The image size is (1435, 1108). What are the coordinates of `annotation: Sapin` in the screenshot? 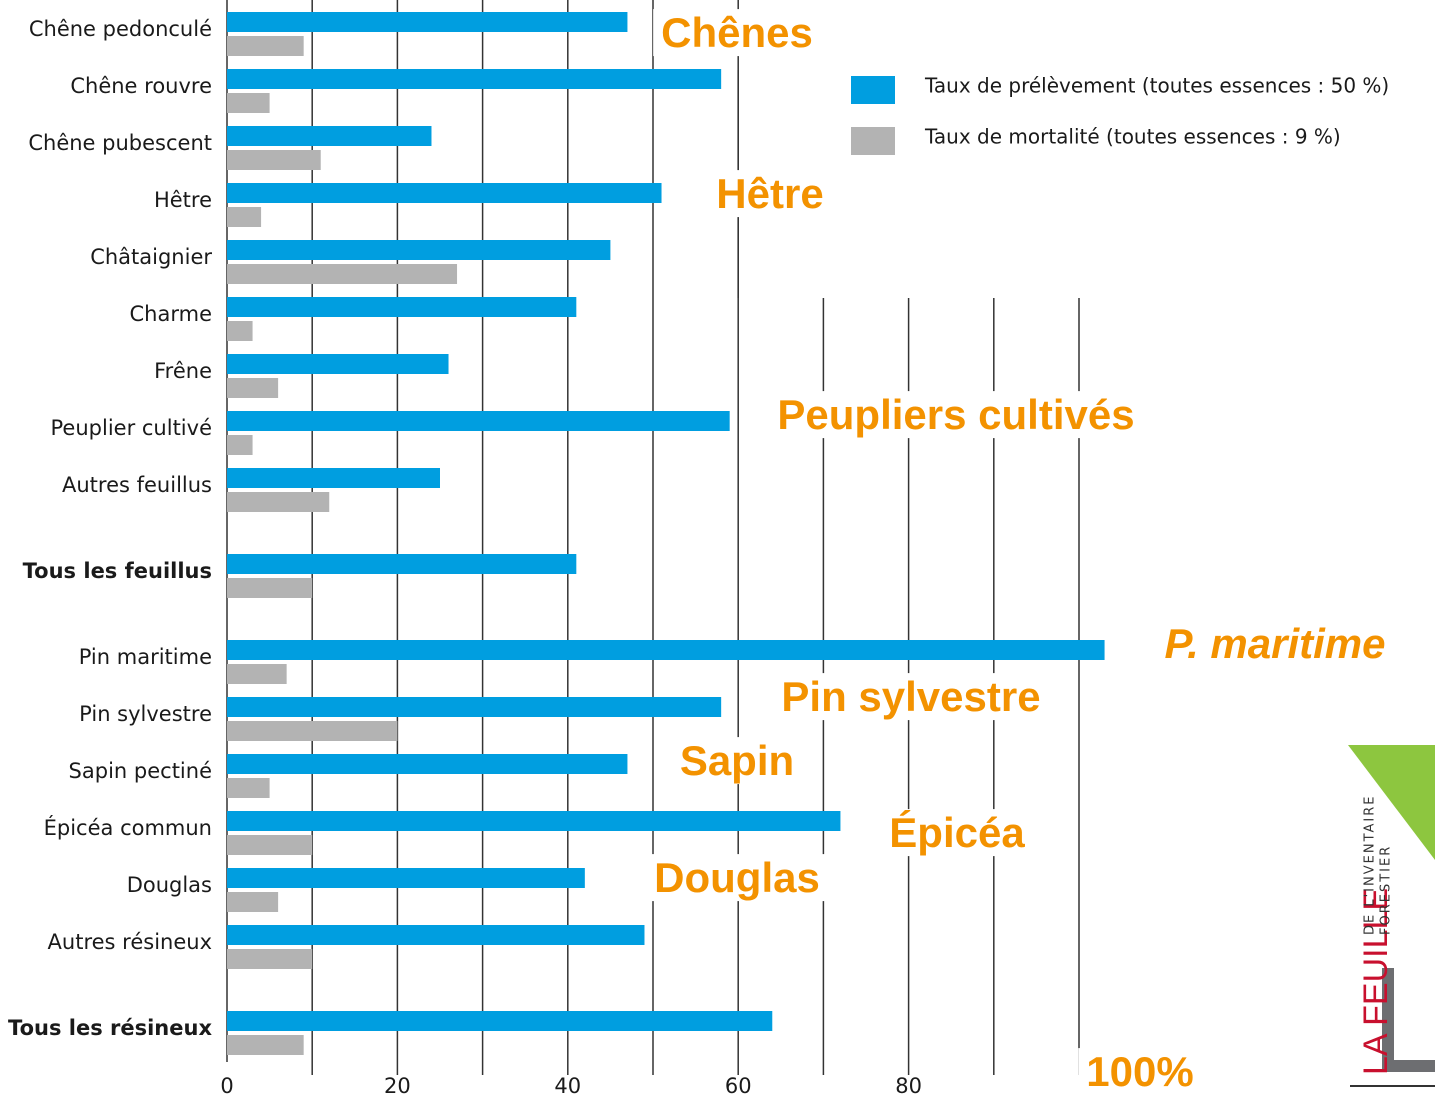 It's located at (737, 760).